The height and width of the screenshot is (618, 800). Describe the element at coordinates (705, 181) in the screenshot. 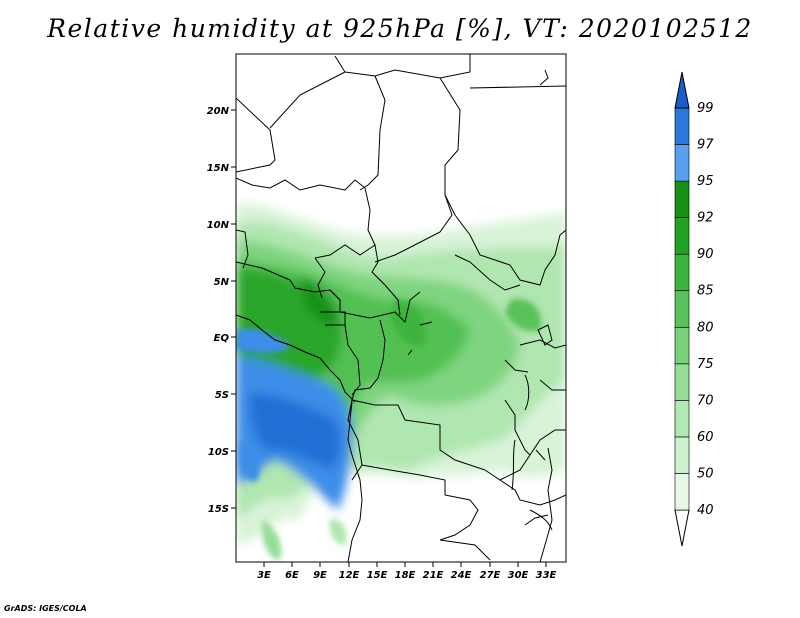

I see `colorbar-level-label: 95` at that location.